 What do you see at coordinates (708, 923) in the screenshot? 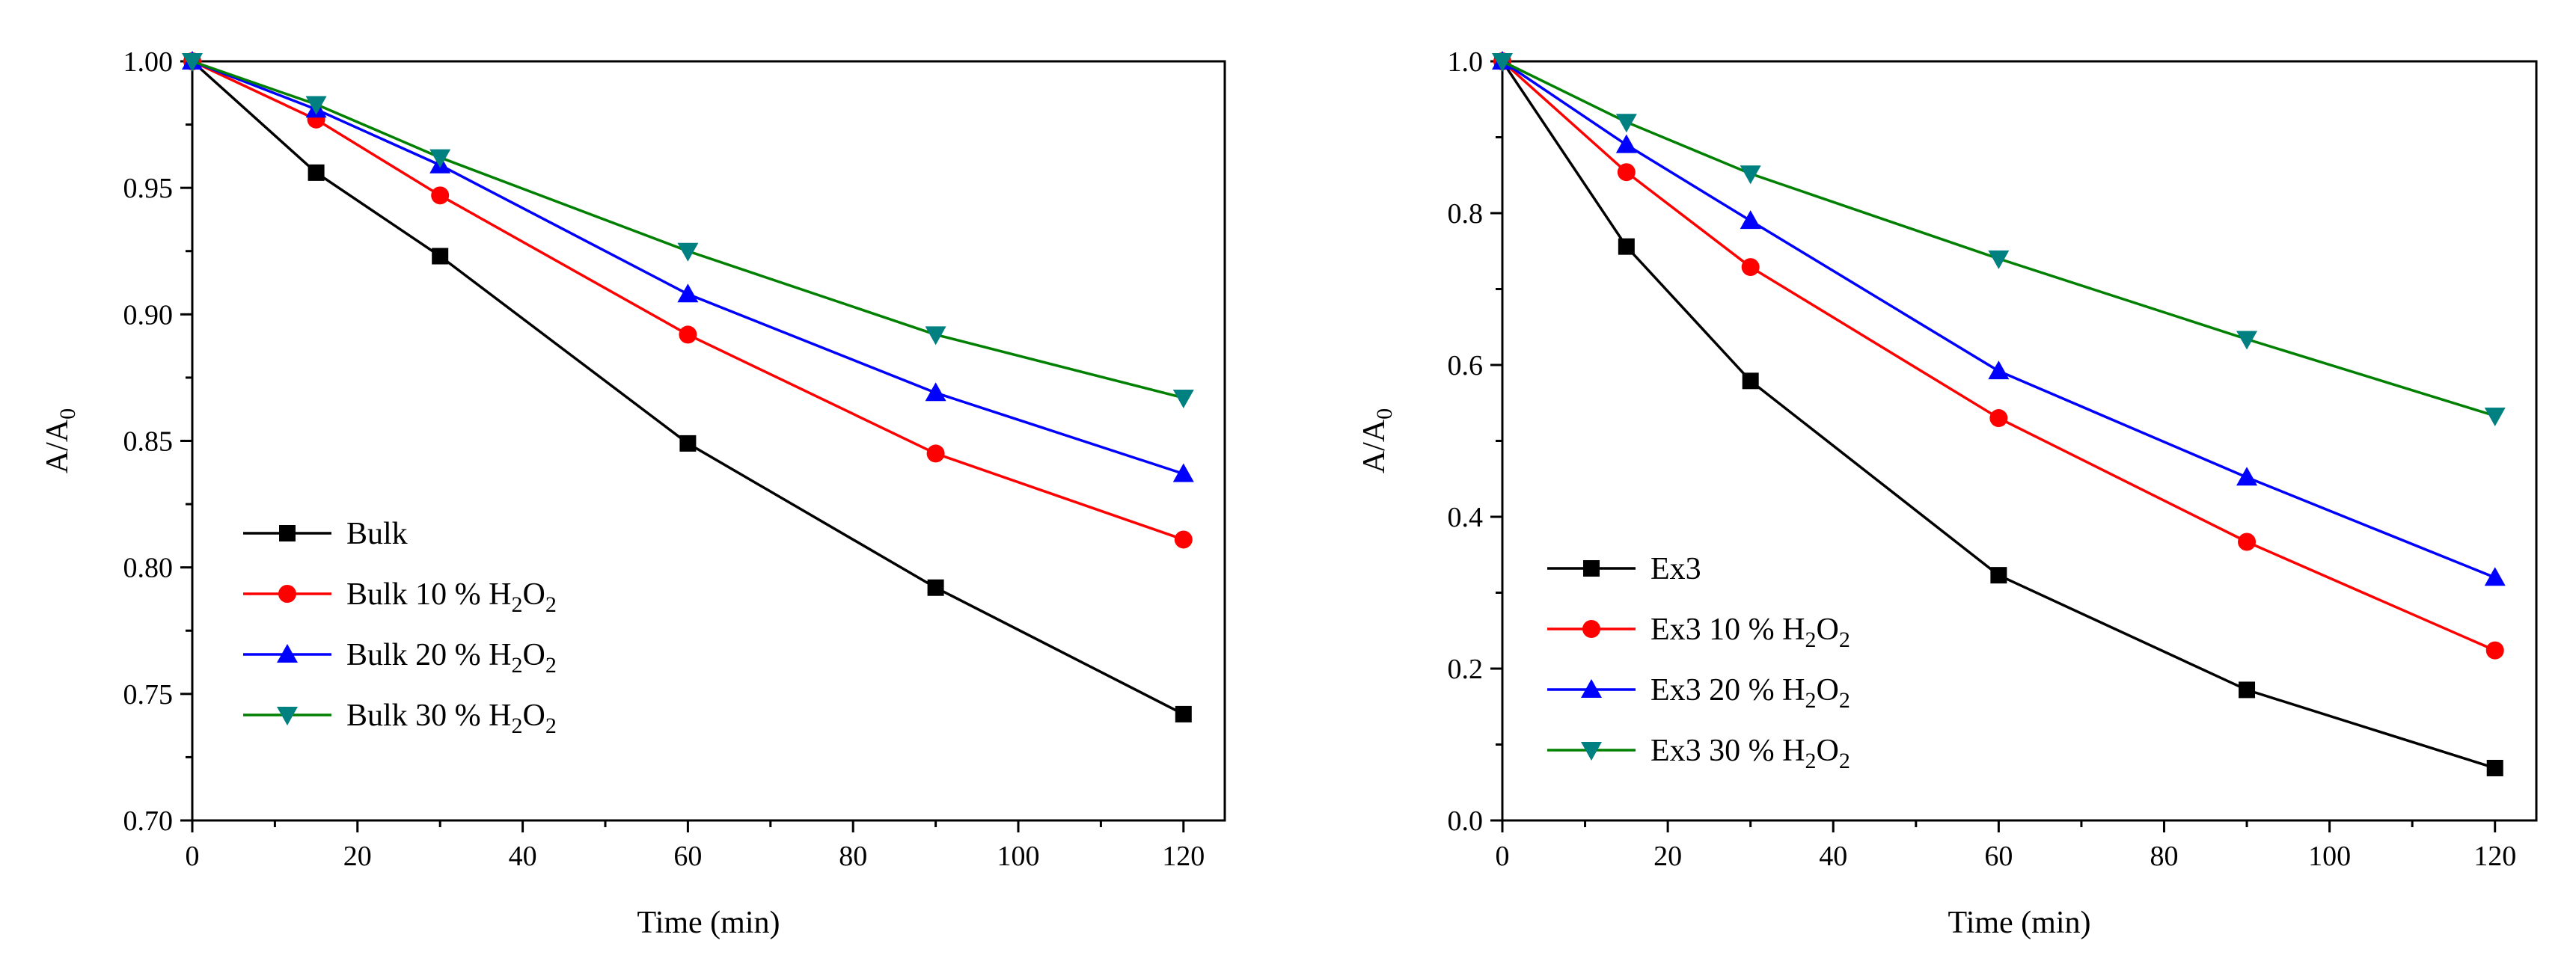
I see `x-axis-title: Time (min)` at bounding box center [708, 923].